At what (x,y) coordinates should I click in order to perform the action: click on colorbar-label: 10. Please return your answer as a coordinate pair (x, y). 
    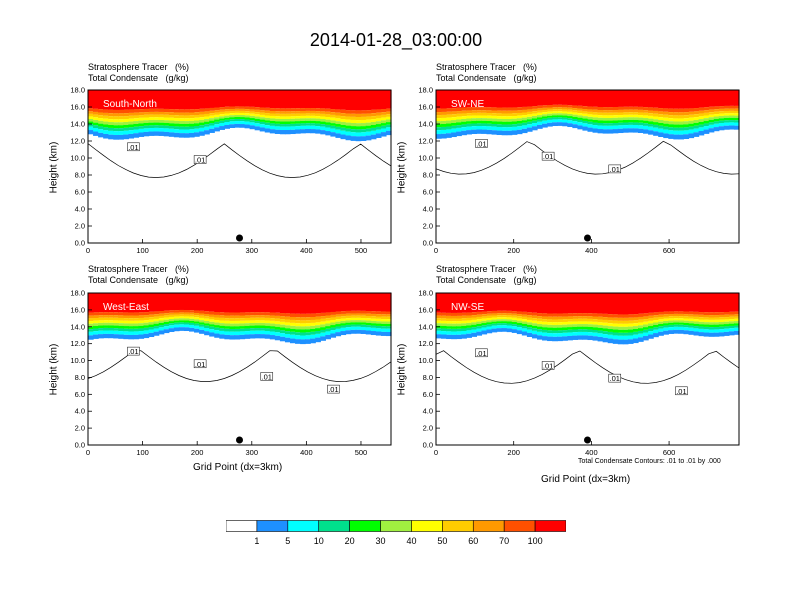
    Looking at the image, I should click on (318, 541).